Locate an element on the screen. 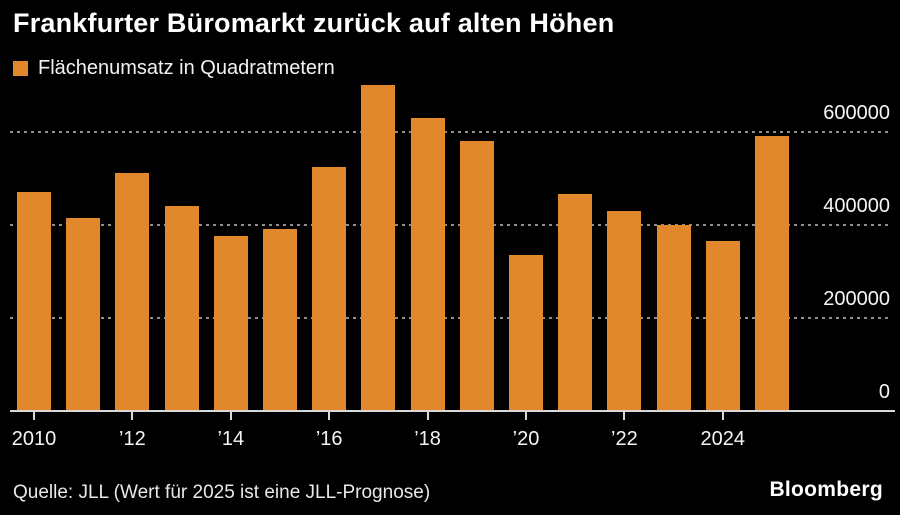 This screenshot has width=900, height=515. x-axis-tick-2024 is located at coordinates (722, 416).